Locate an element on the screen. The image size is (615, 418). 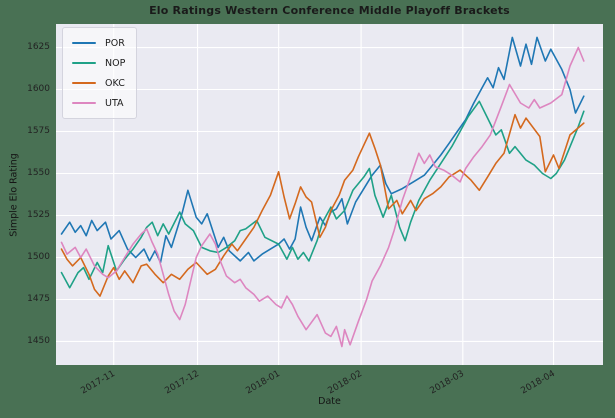
legend: POR NOP OKC UTA is located at coordinates (100, 73).